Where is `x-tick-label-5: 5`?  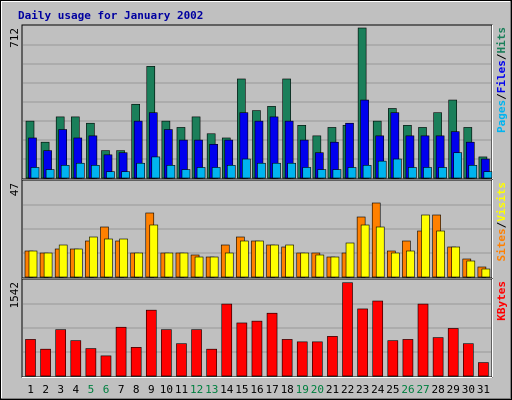
x-tick-label-5: 5 is located at coordinates (91, 389).